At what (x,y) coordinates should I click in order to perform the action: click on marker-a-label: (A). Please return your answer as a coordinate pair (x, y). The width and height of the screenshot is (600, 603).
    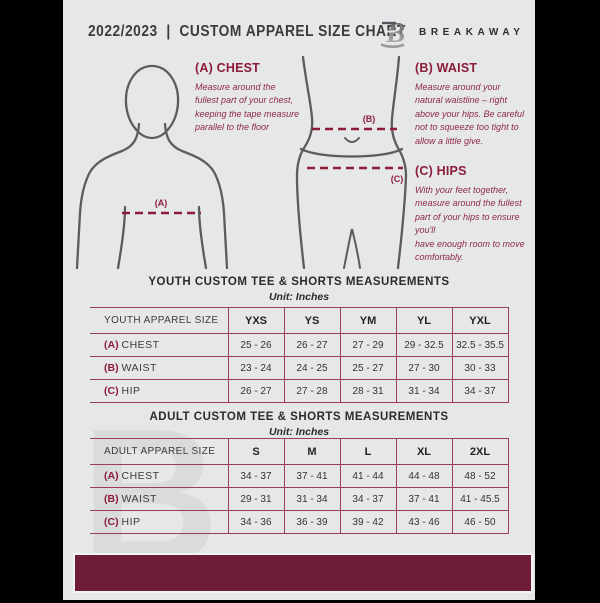
    Looking at the image, I should click on (161, 203).